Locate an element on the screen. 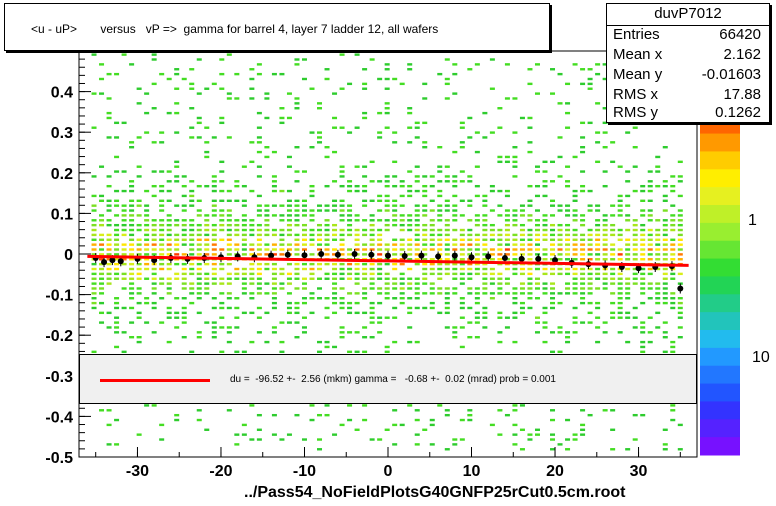  palette-segment is located at coordinates (720, 250).